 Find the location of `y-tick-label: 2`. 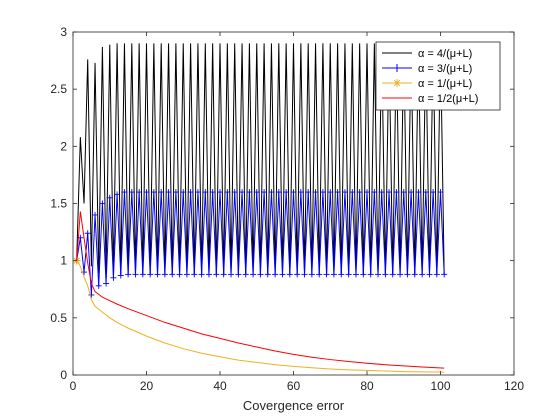

y-tick-label: 2 is located at coordinates (63, 146).